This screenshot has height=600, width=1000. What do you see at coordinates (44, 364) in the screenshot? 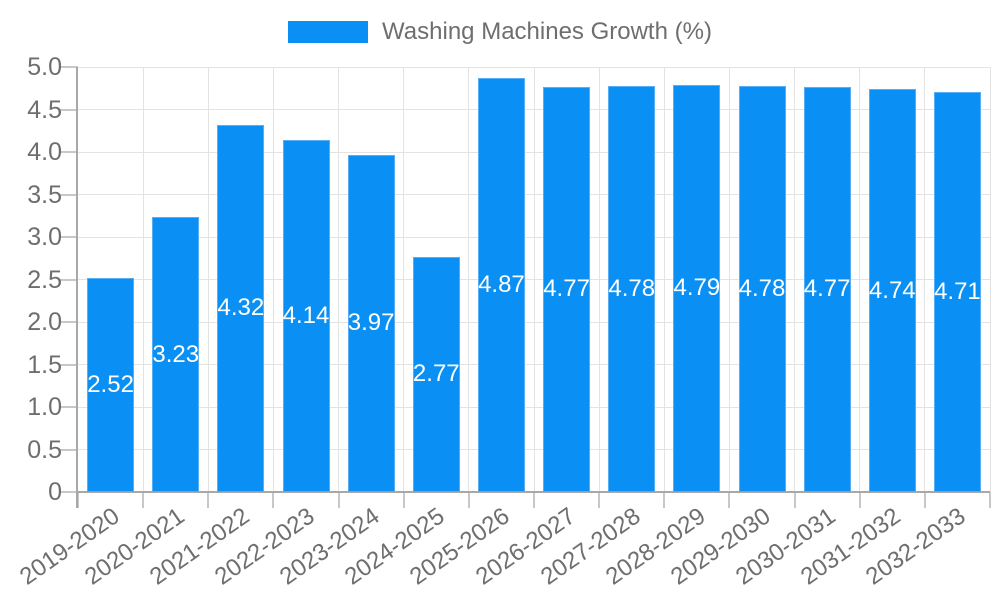
I see `y-tick-label: 1.5` at bounding box center [44, 364].